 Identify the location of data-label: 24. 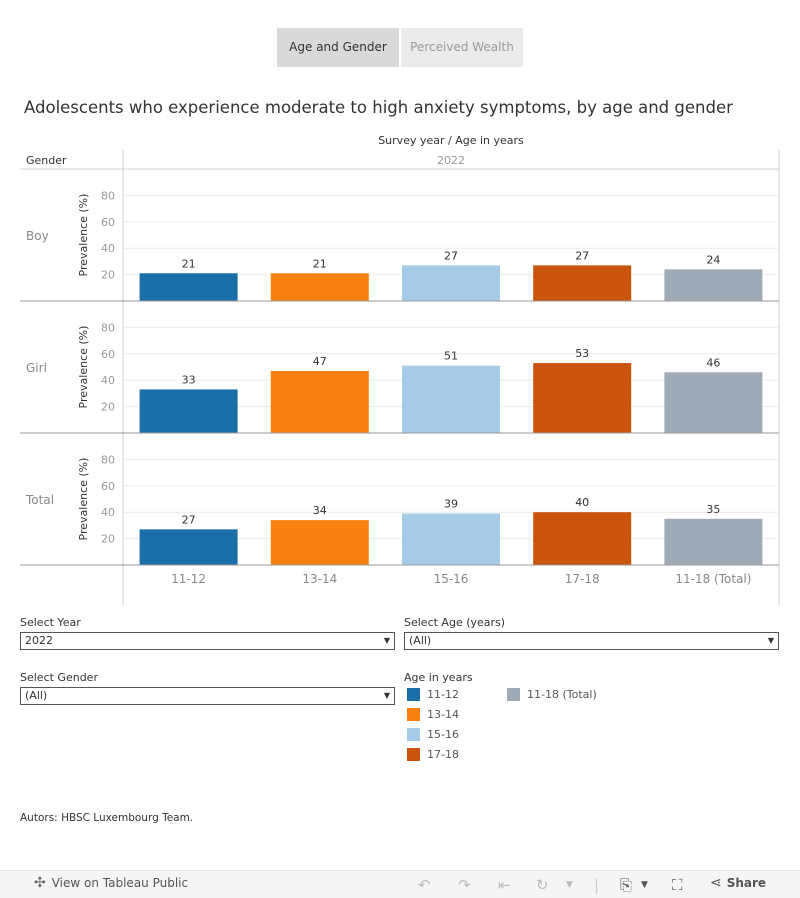
(713, 259).